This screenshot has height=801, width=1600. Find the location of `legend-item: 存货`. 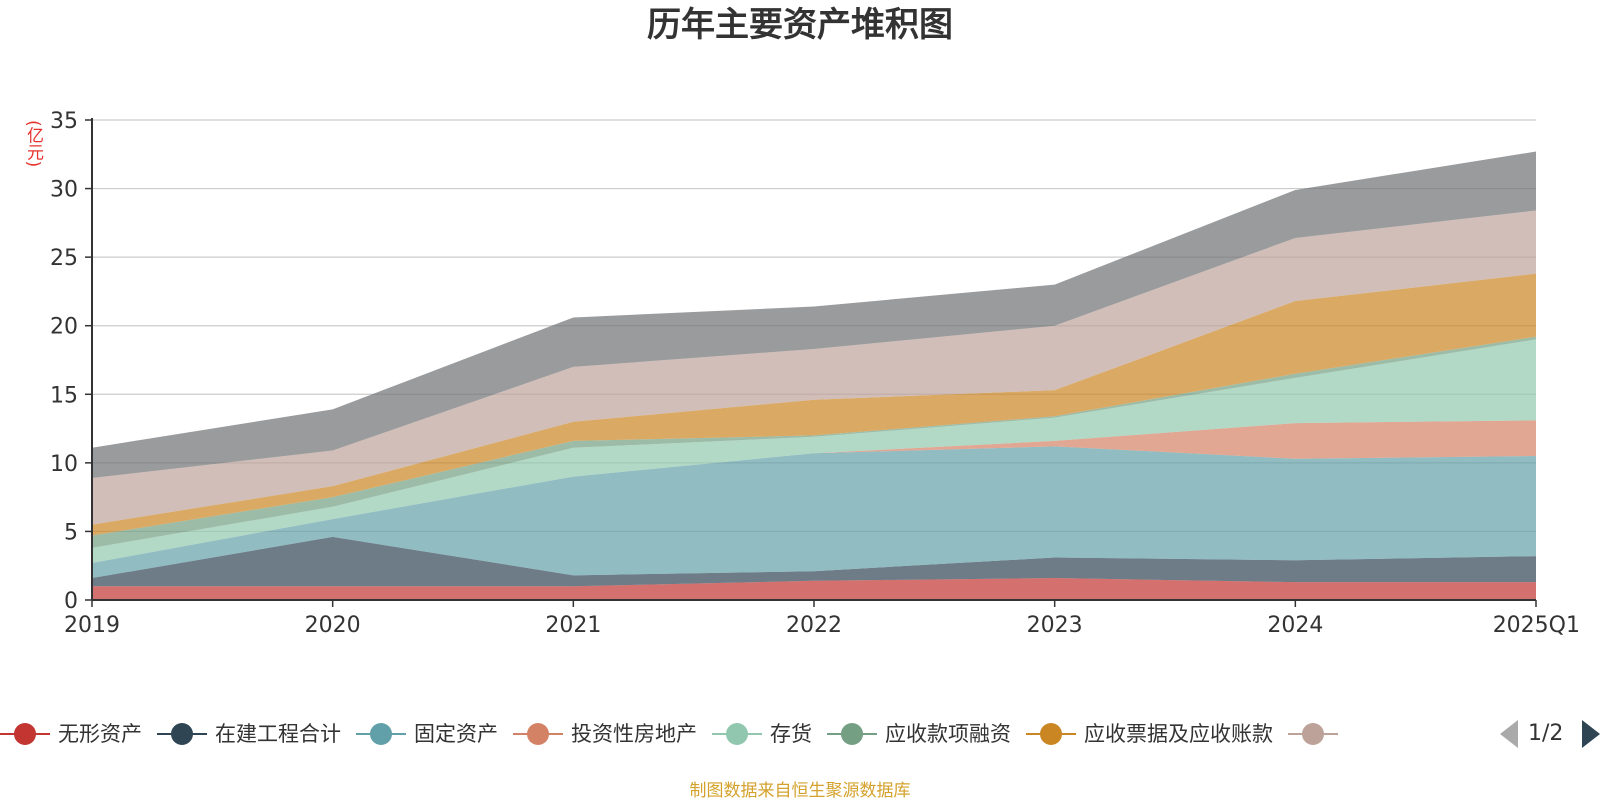

legend-item: 存货 is located at coordinates (762, 734).